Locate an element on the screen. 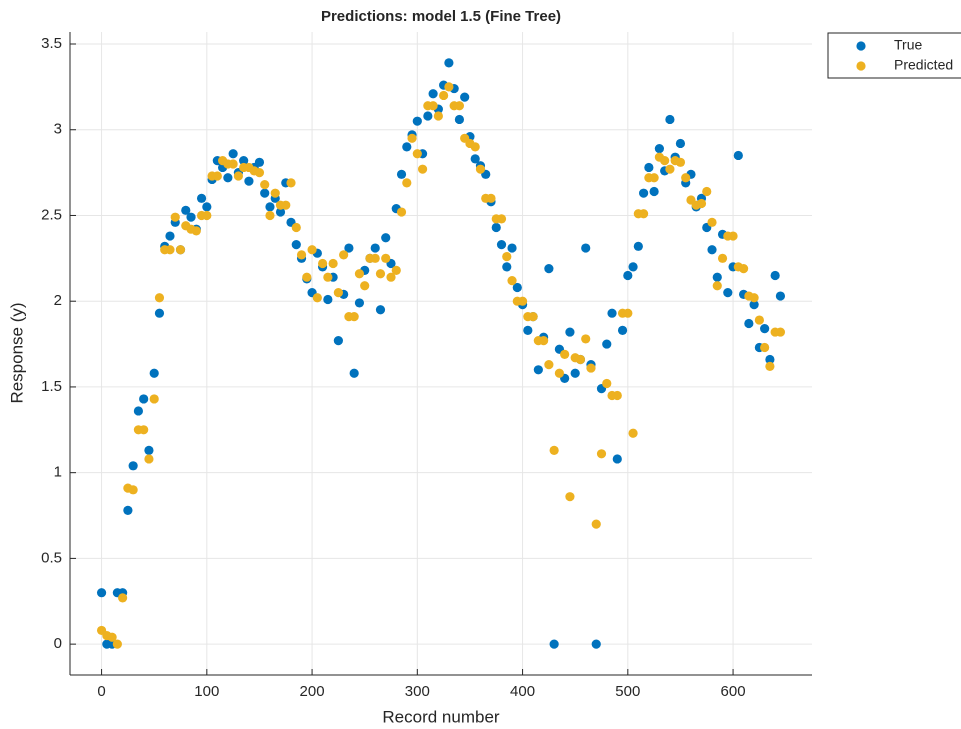 The width and height of the screenshot is (961, 729). legend-marker is located at coordinates (861, 46).